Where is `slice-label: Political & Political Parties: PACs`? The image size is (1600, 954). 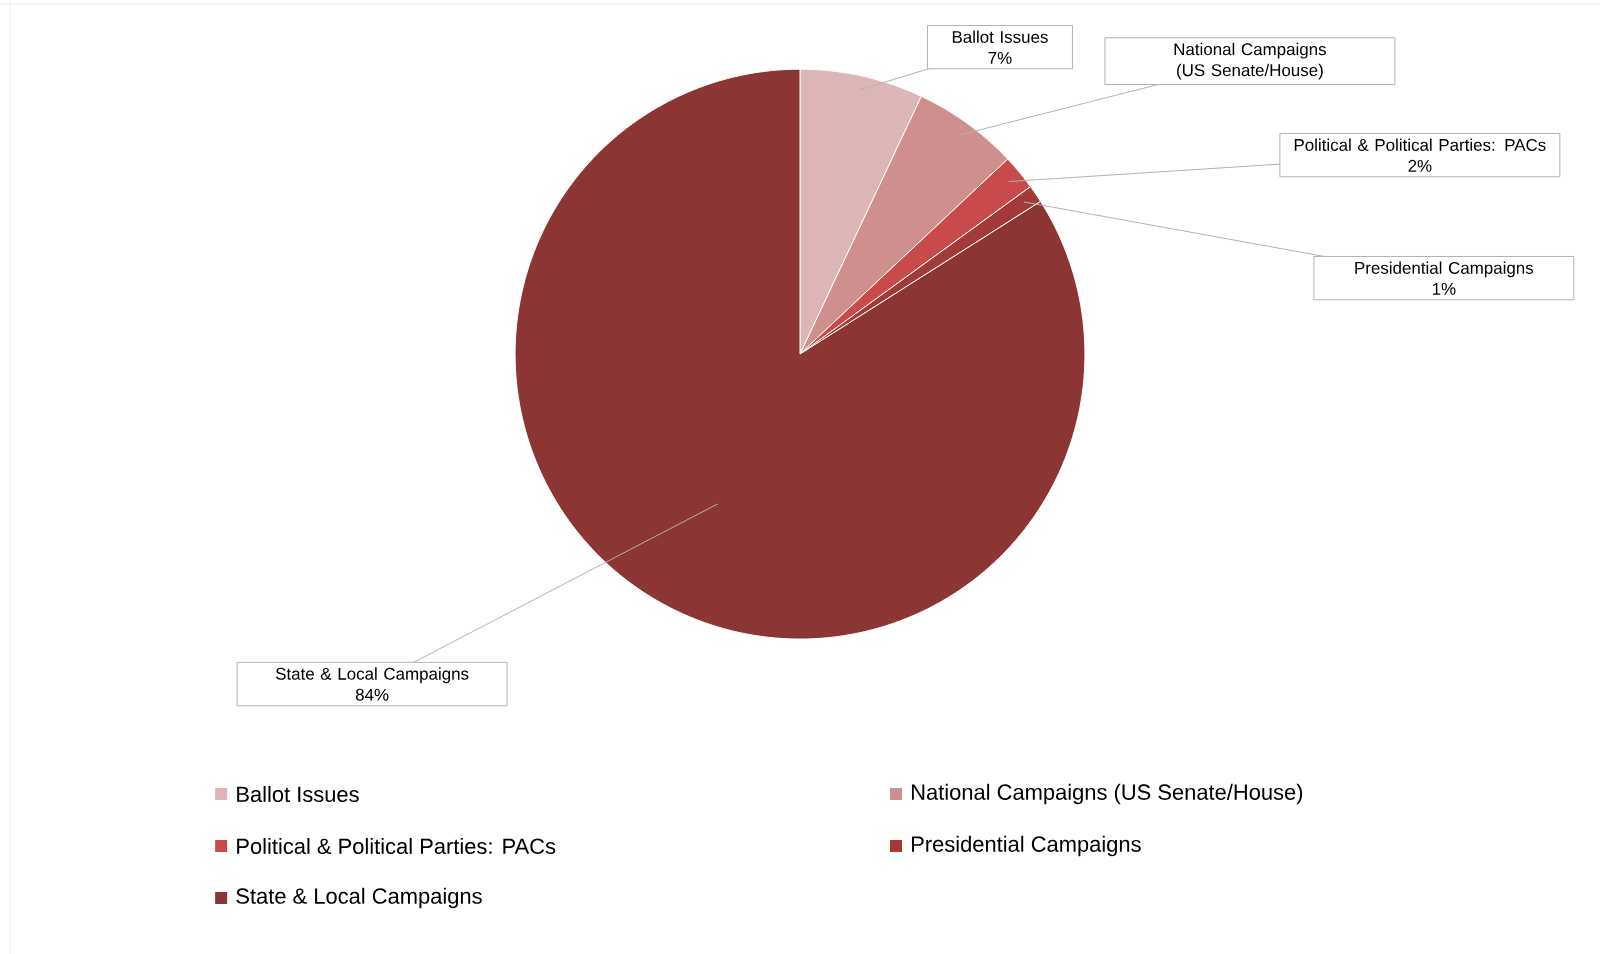
slice-label: Political & Political Parties: PACs is located at coordinates (1420, 144).